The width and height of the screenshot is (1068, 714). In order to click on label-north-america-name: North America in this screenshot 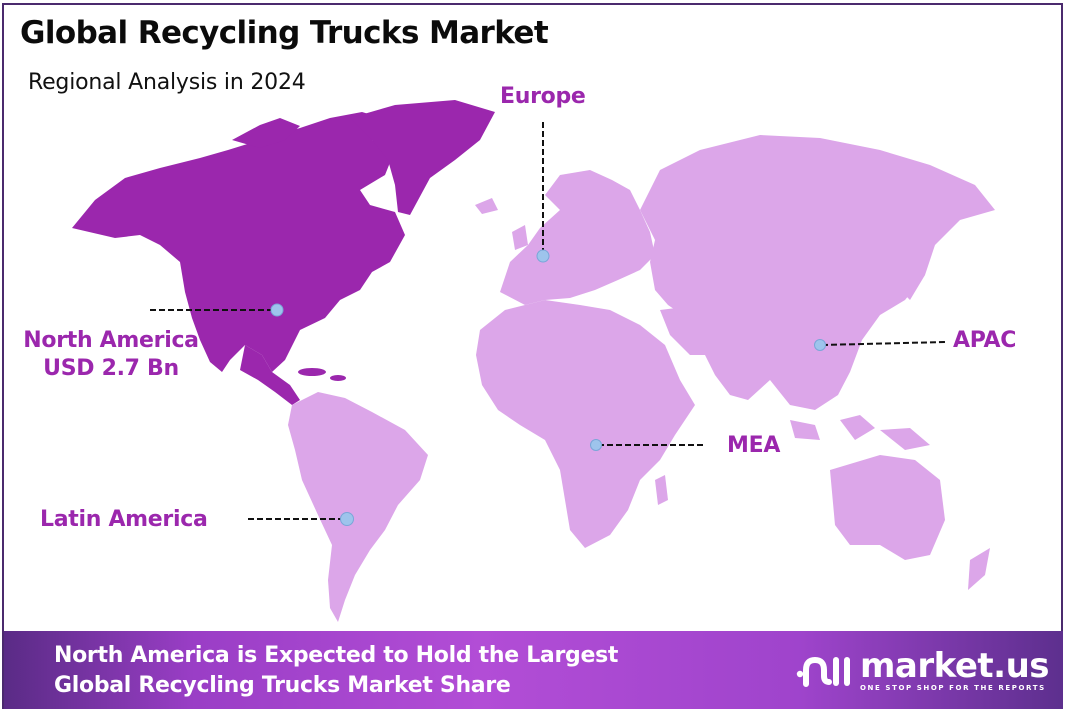, I will do `click(111, 340)`.